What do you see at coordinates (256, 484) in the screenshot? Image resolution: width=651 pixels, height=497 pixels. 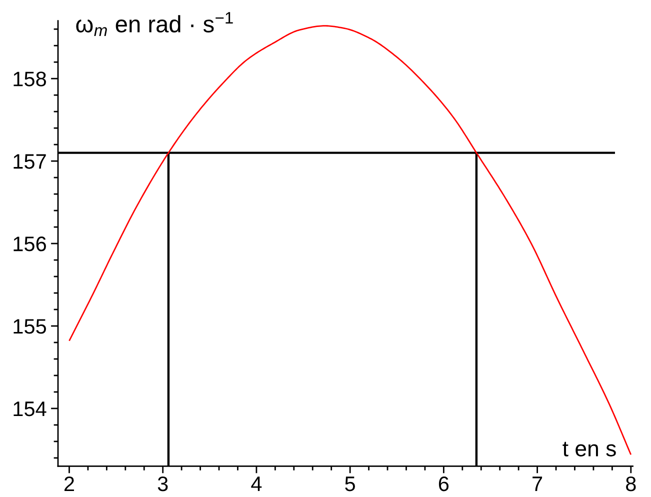 I see `x-tick-label: 4` at bounding box center [256, 484].